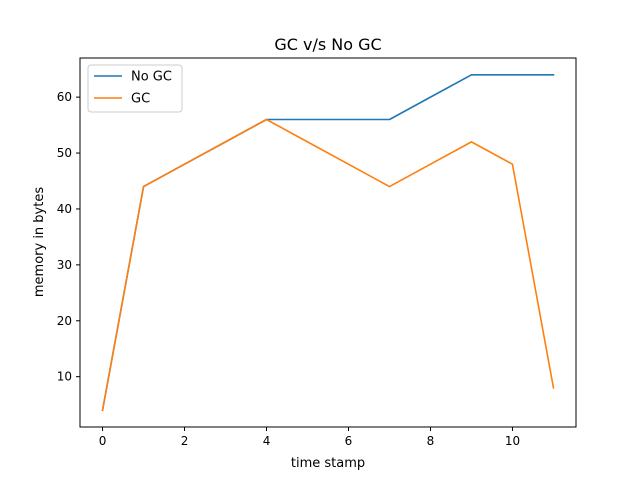 The height and width of the screenshot is (480, 640). What do you see at coordinates (64, 209) in the screenshot?
I see `y-tick-label: 40` at bounding box center [64, 209].